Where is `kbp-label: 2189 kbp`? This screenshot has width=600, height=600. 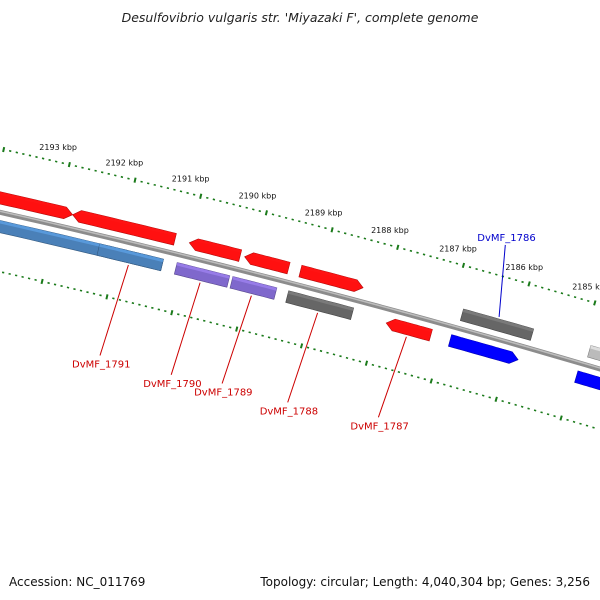 kbp-label: 2189 kbp is located at coordinates (324, 212).